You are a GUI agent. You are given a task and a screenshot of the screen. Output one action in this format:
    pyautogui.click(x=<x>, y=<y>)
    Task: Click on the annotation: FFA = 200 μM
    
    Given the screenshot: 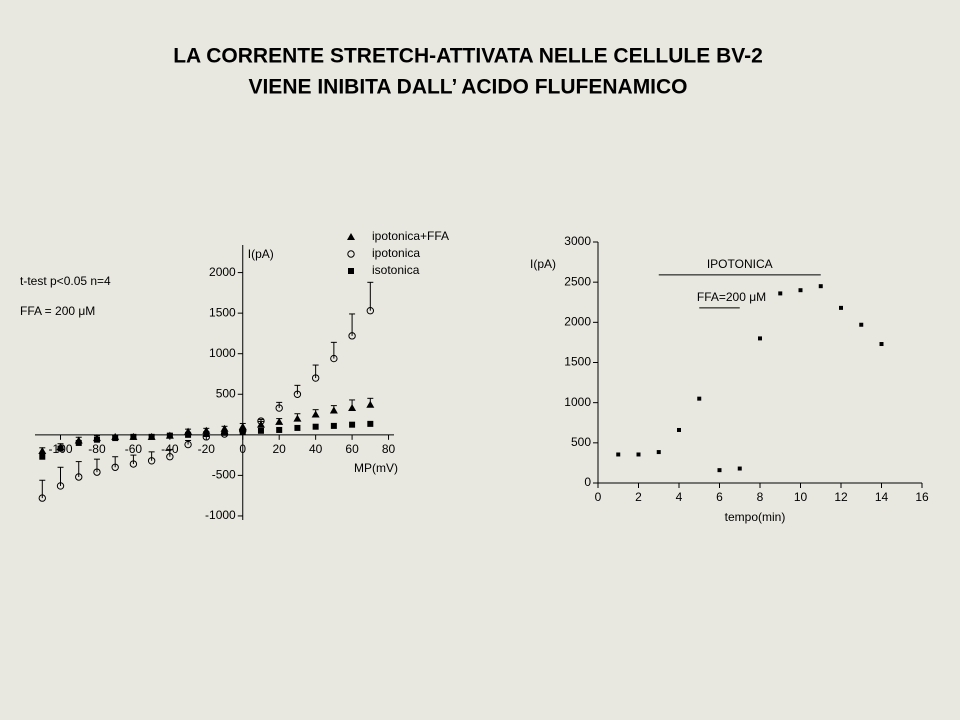 What is the action you would take?
    pyautogui.click(x=57, y=311)
    